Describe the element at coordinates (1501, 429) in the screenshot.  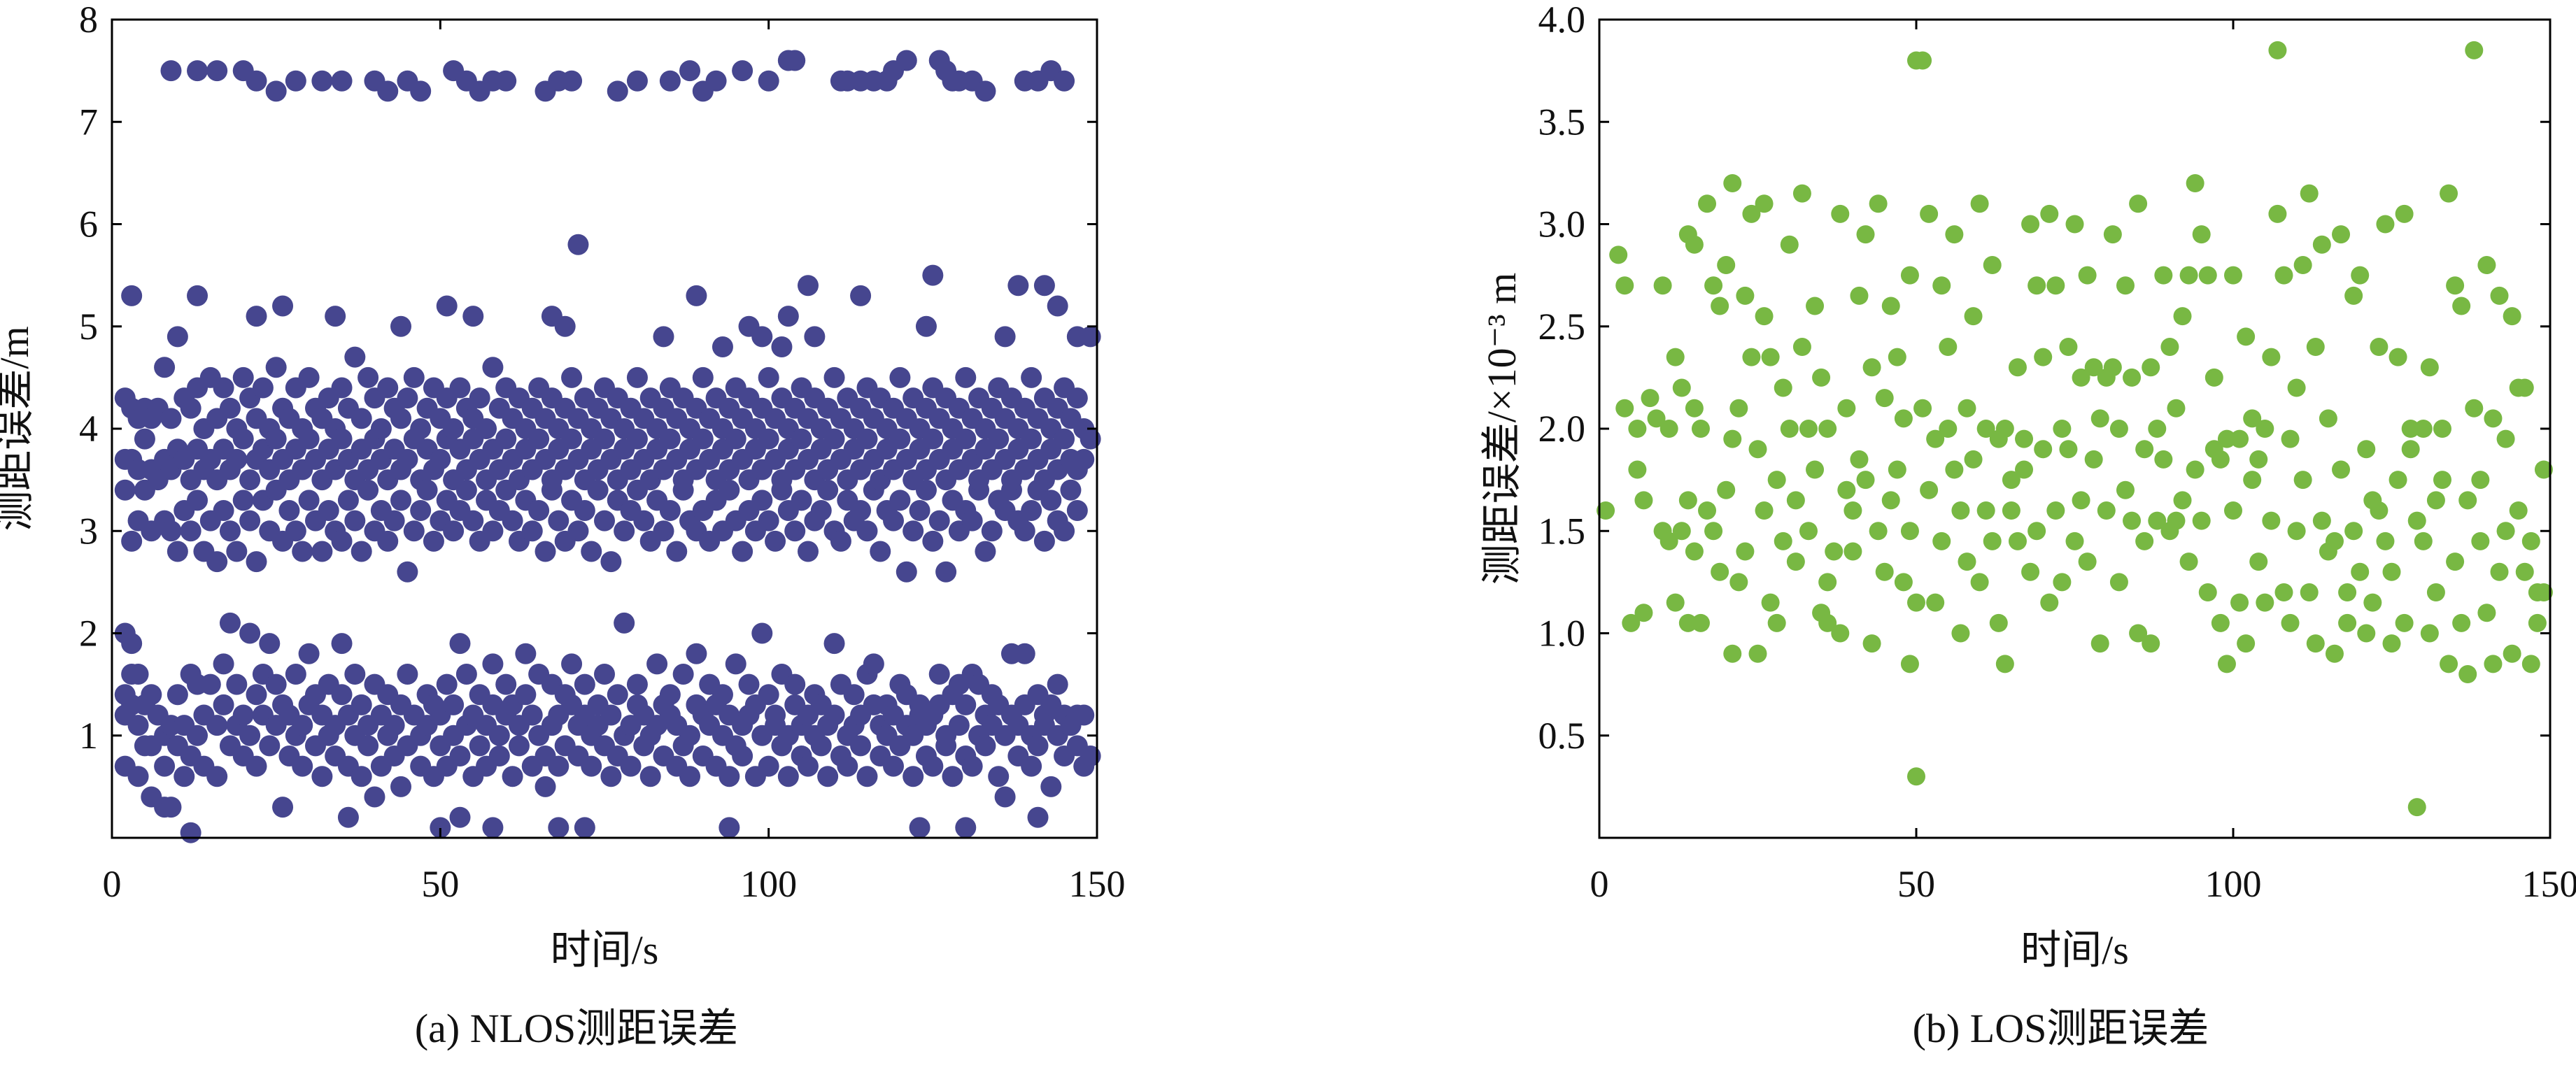
I see `y-axis-label-b: 测距误差/×10⁻³ m` at that location.